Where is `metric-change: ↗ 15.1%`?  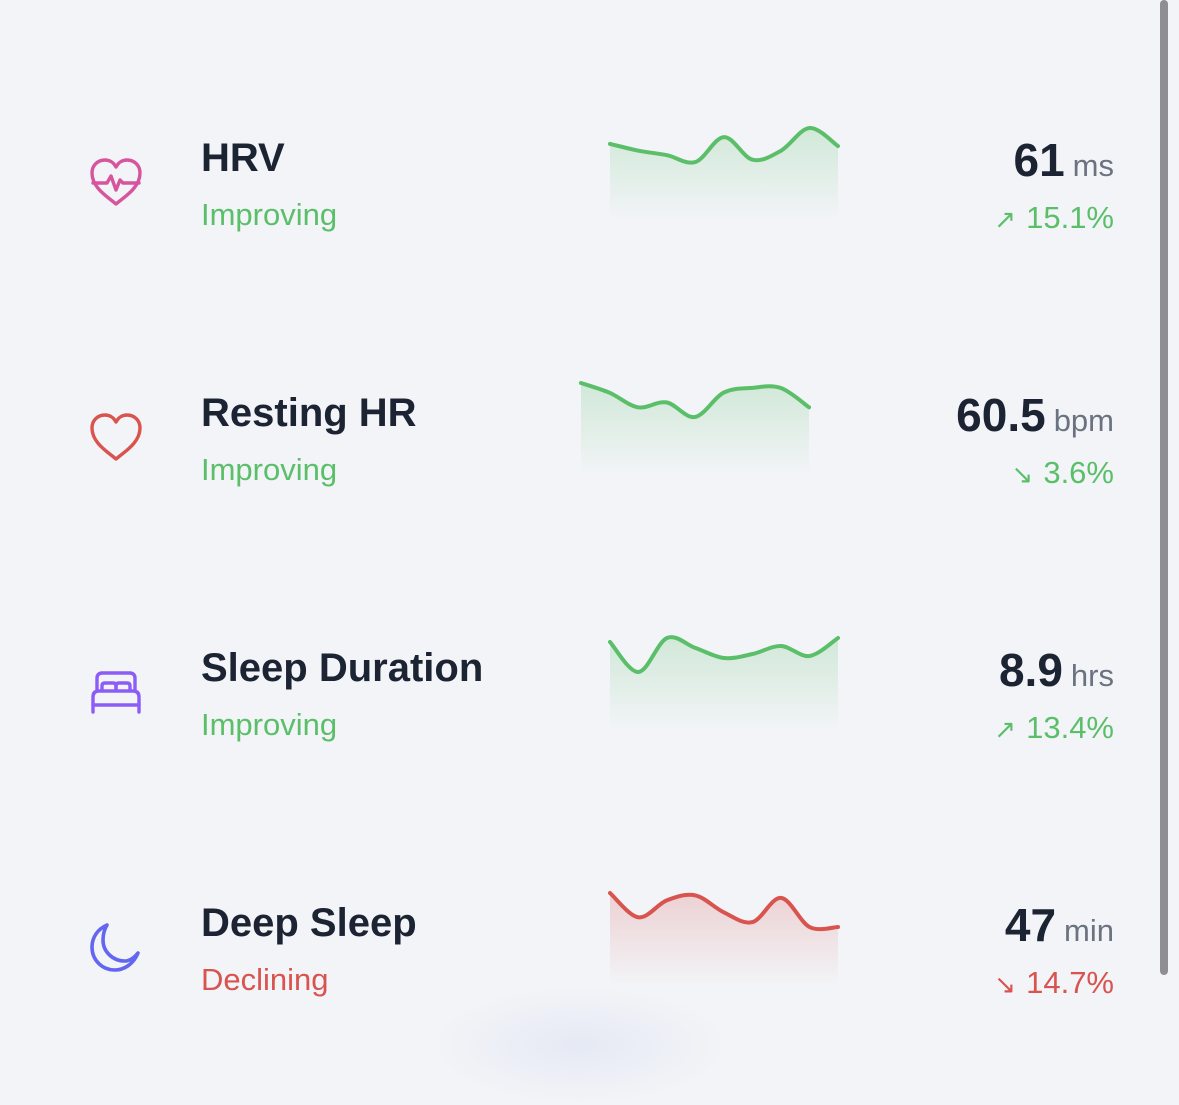 metric-change: ↗ 15.1% is located at coordinates (1054, 218).